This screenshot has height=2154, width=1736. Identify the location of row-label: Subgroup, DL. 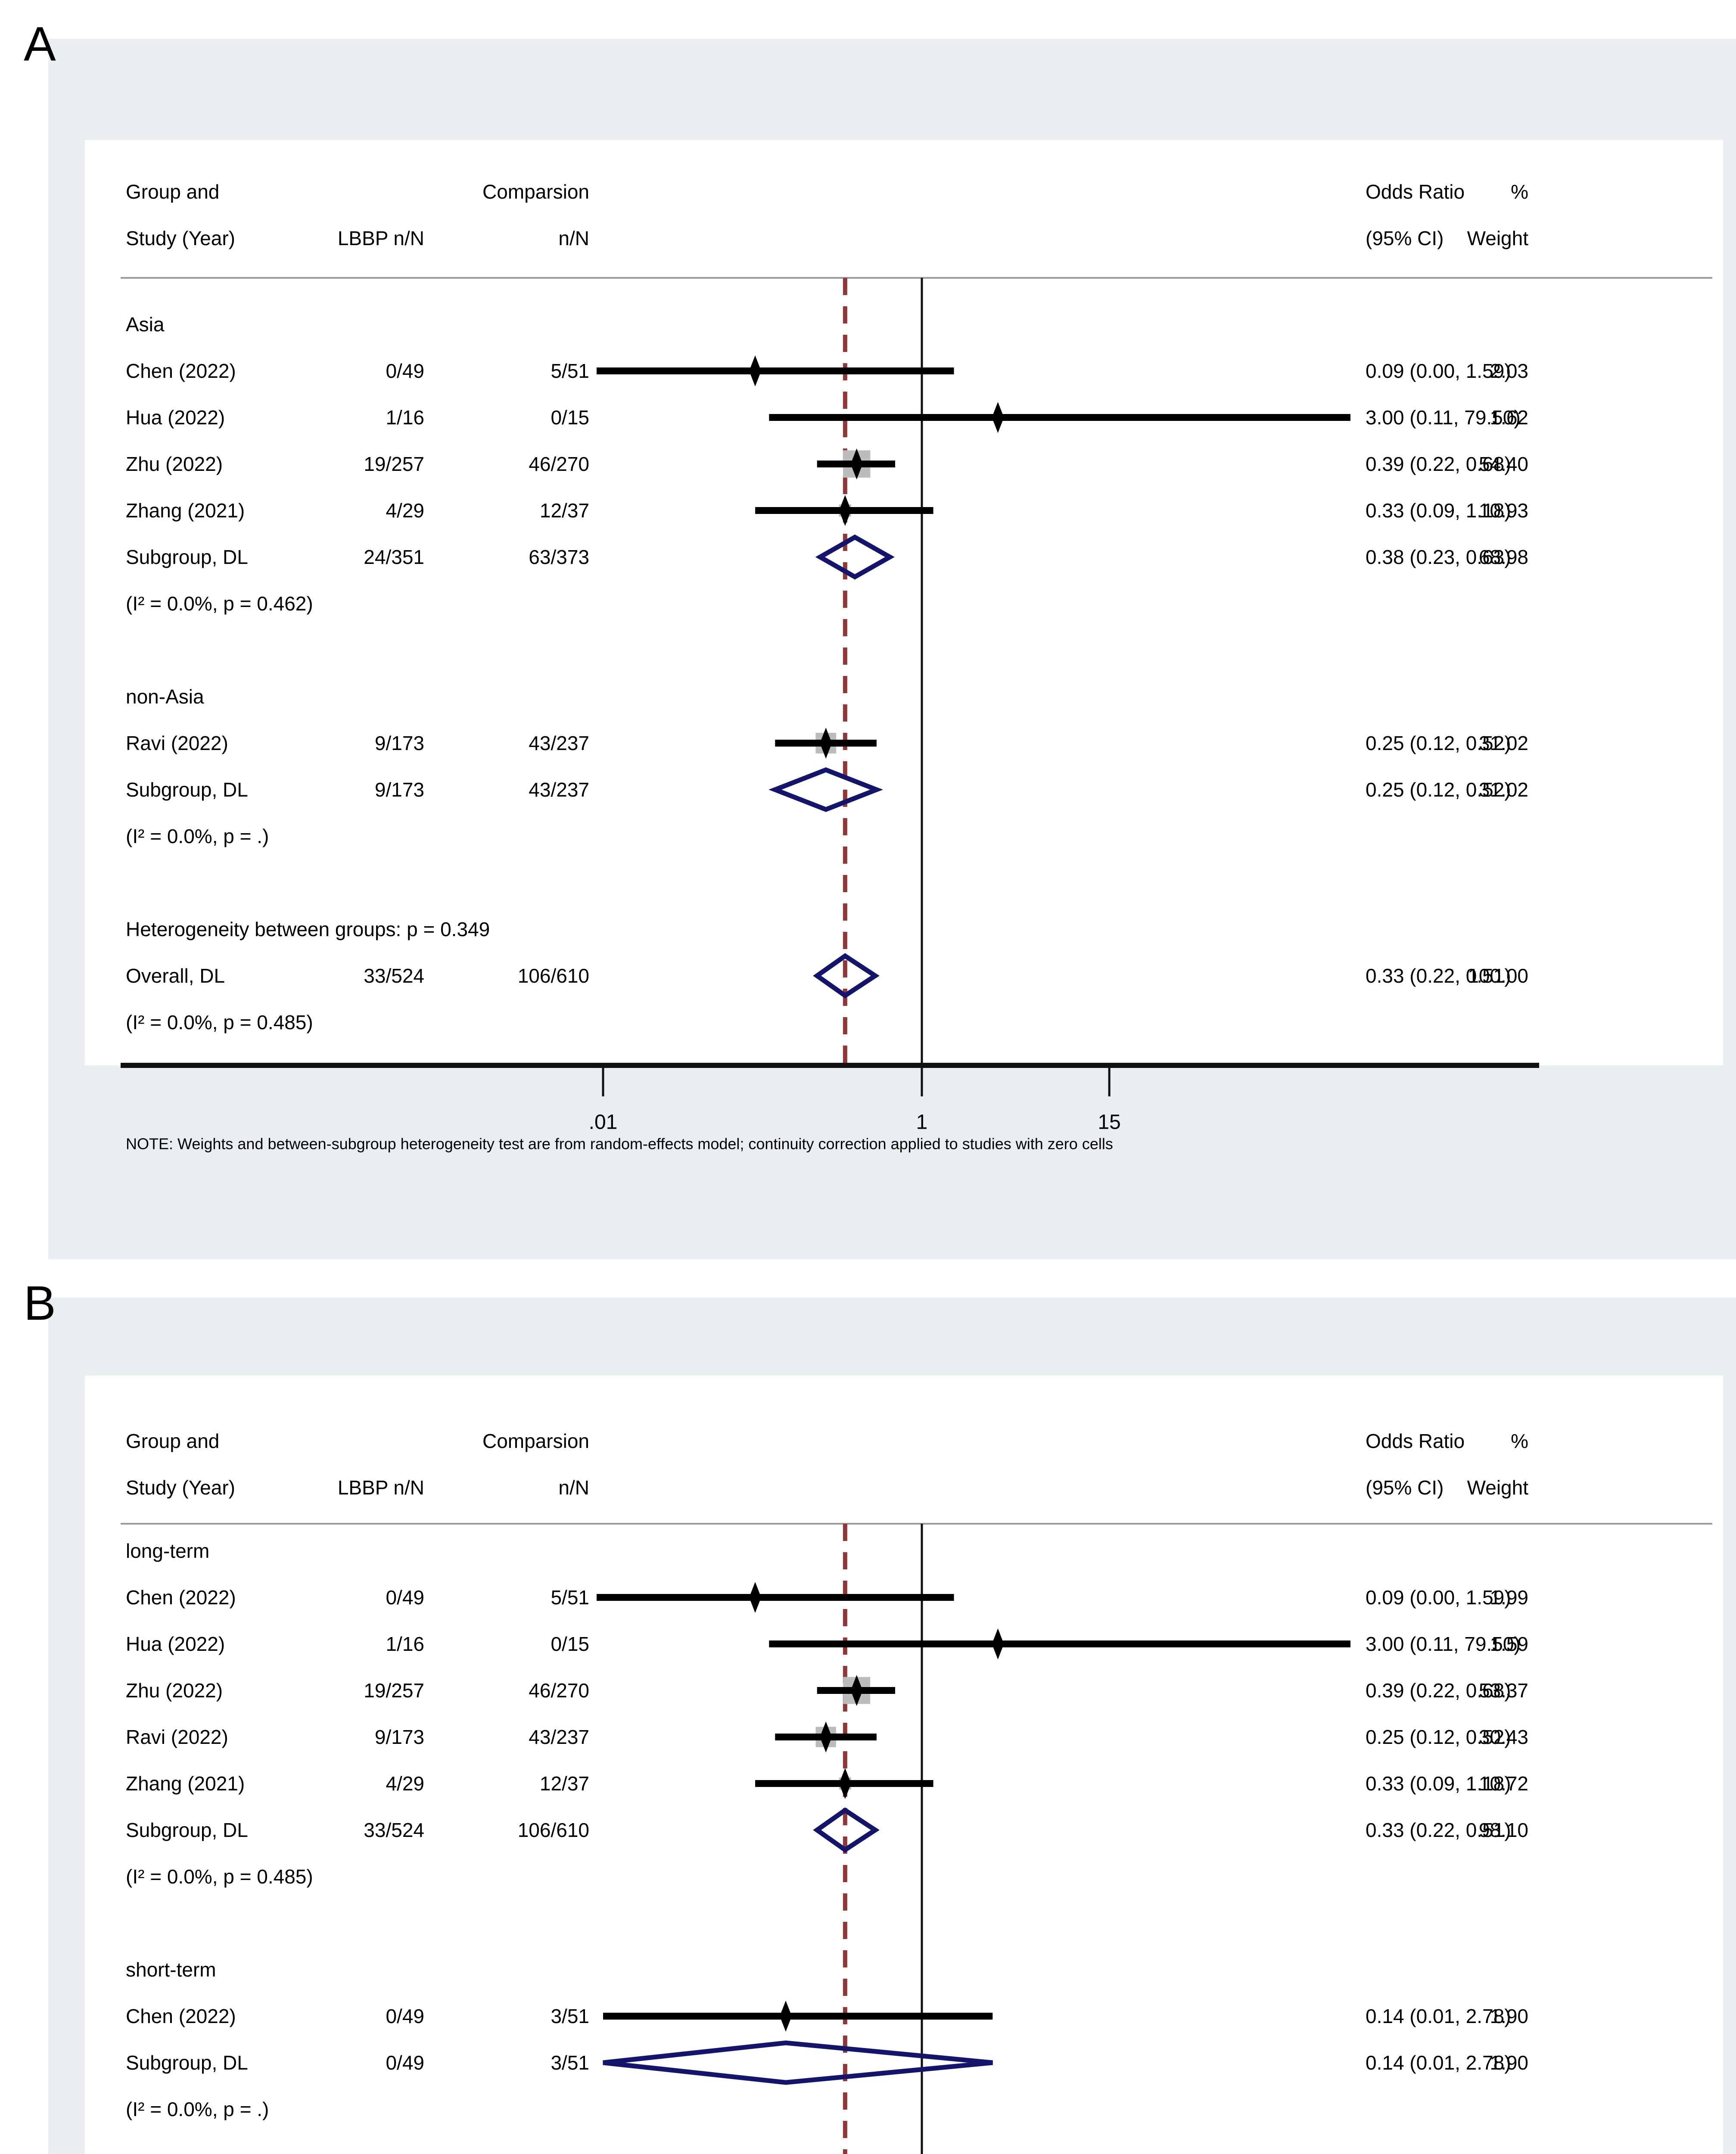
(187, 1830).